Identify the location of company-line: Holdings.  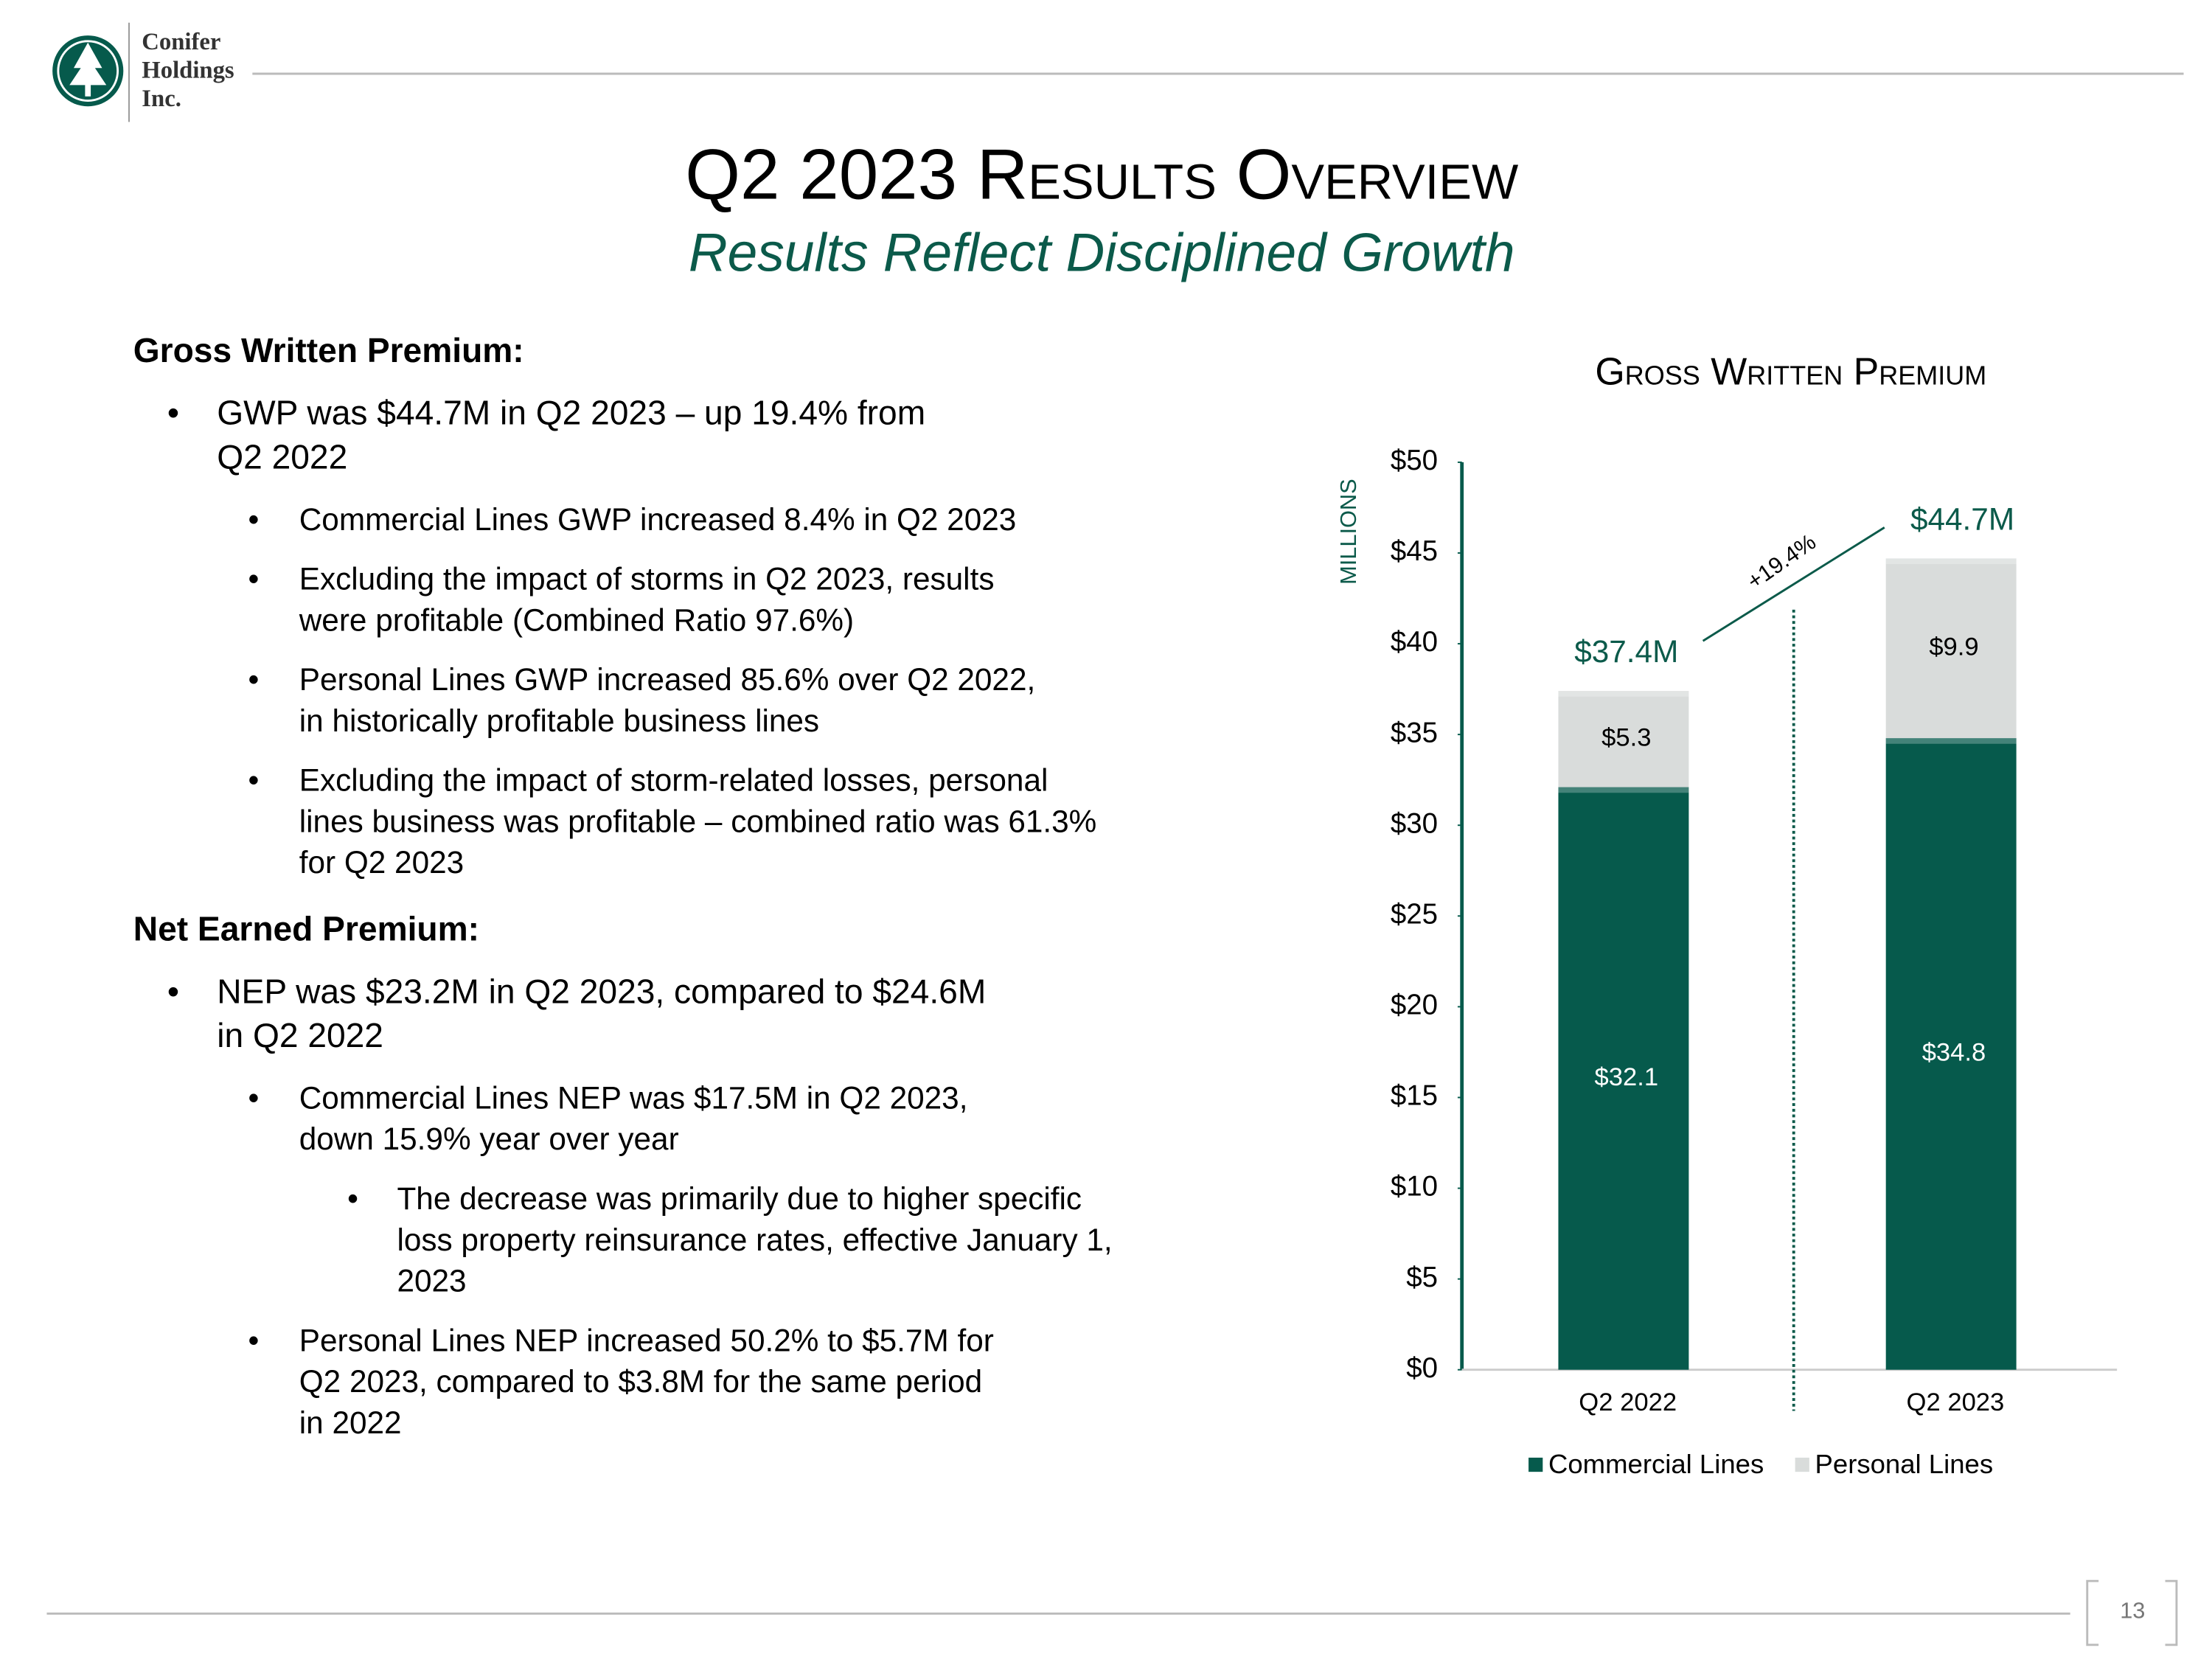
(188, 71).